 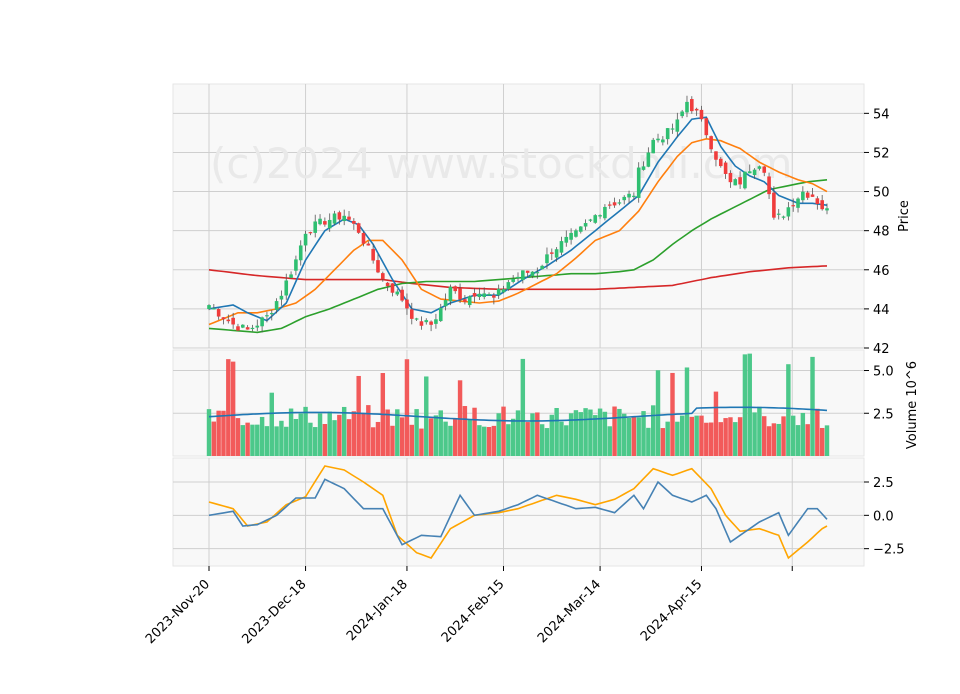 What do you see at coordinates (883, 414) in the screenshot?
I see `volume-tick-label: 2.5` at bounding box center [883, 414].